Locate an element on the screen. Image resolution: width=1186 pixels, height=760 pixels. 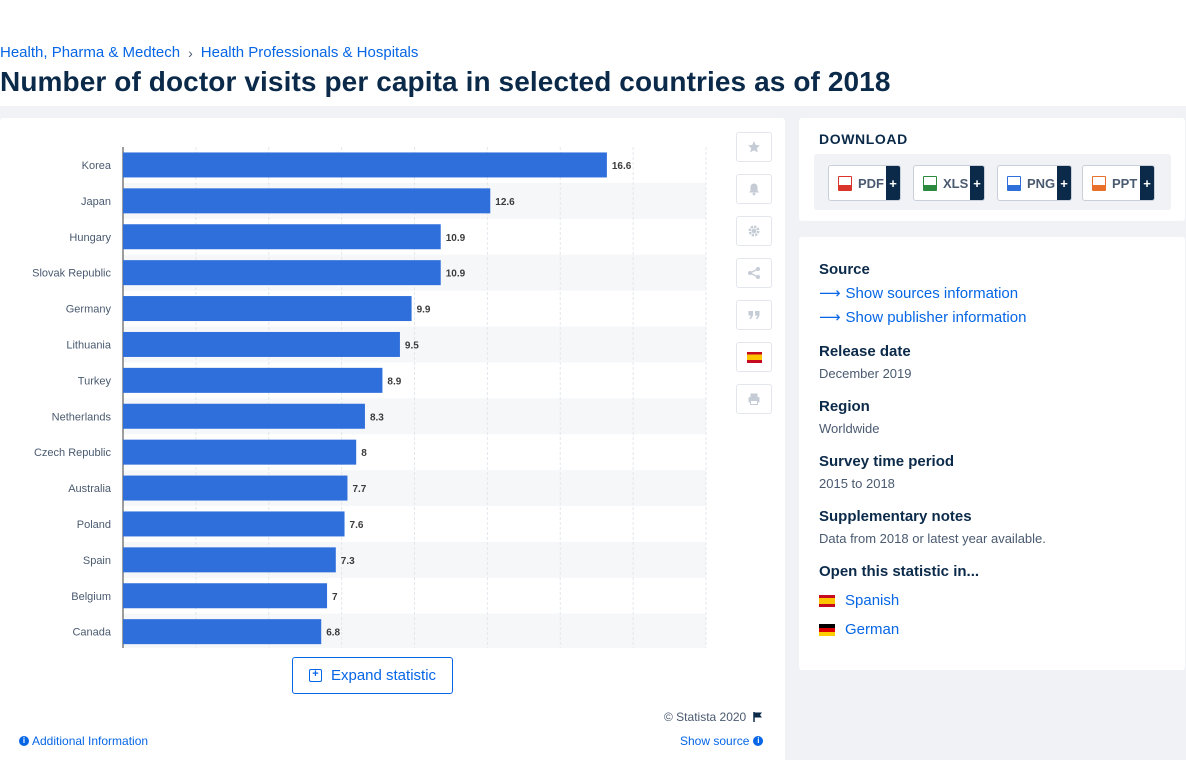
download-xls-label: XLS is located at coordinates (956, 183).